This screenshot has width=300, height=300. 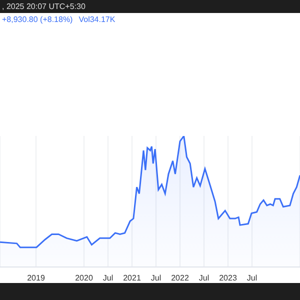 I want to click on x-tick-label: 2023, so click(x=228, y=278).